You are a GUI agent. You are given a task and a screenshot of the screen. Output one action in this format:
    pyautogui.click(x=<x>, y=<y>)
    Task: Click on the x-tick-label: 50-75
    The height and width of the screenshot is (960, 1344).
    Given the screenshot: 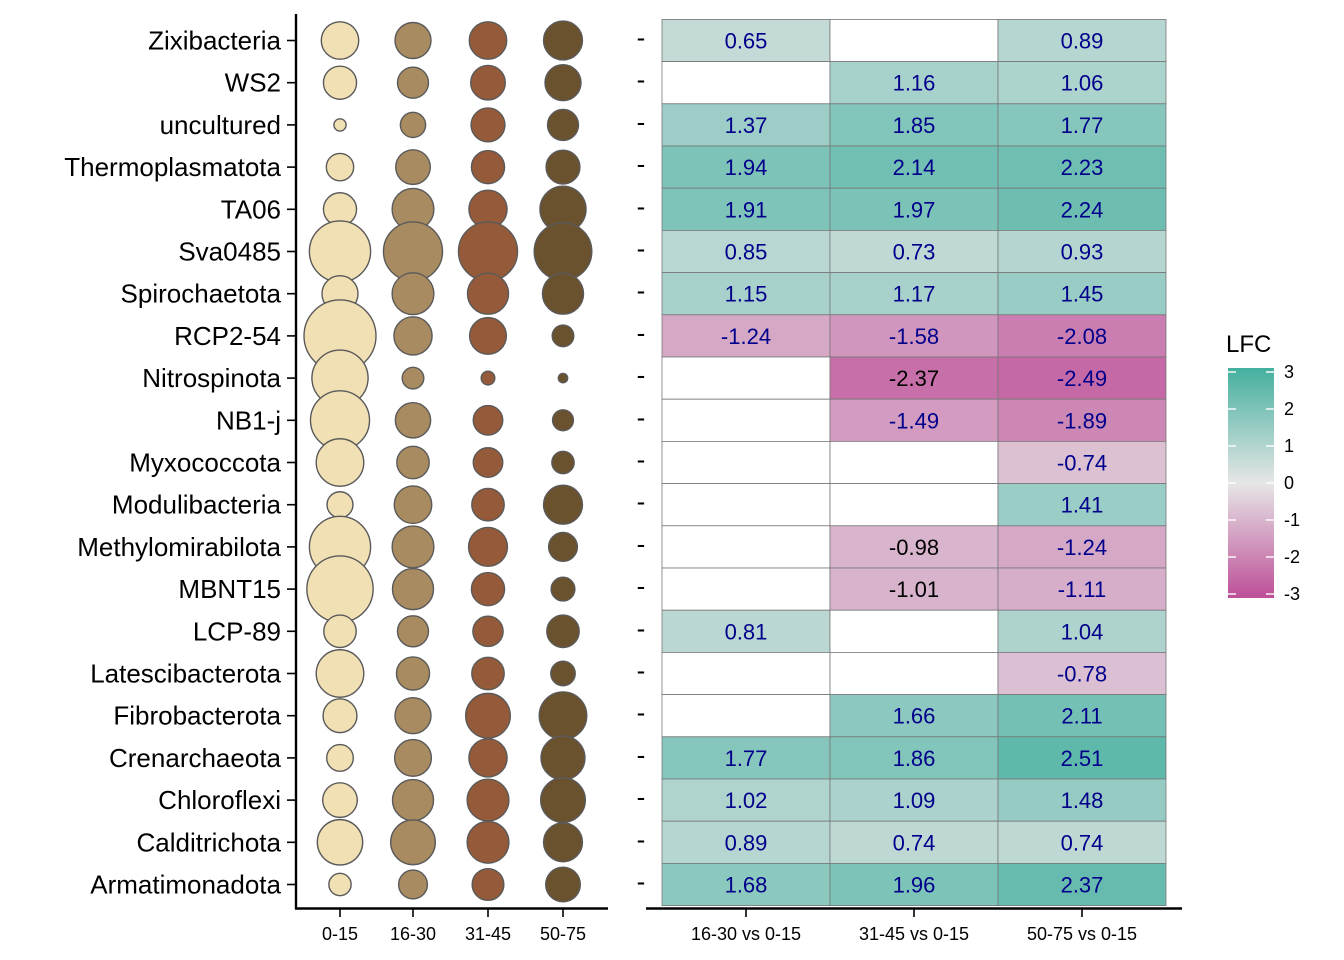 What is the action you would take?
    pyautogui.click(x=563, y=934)
    